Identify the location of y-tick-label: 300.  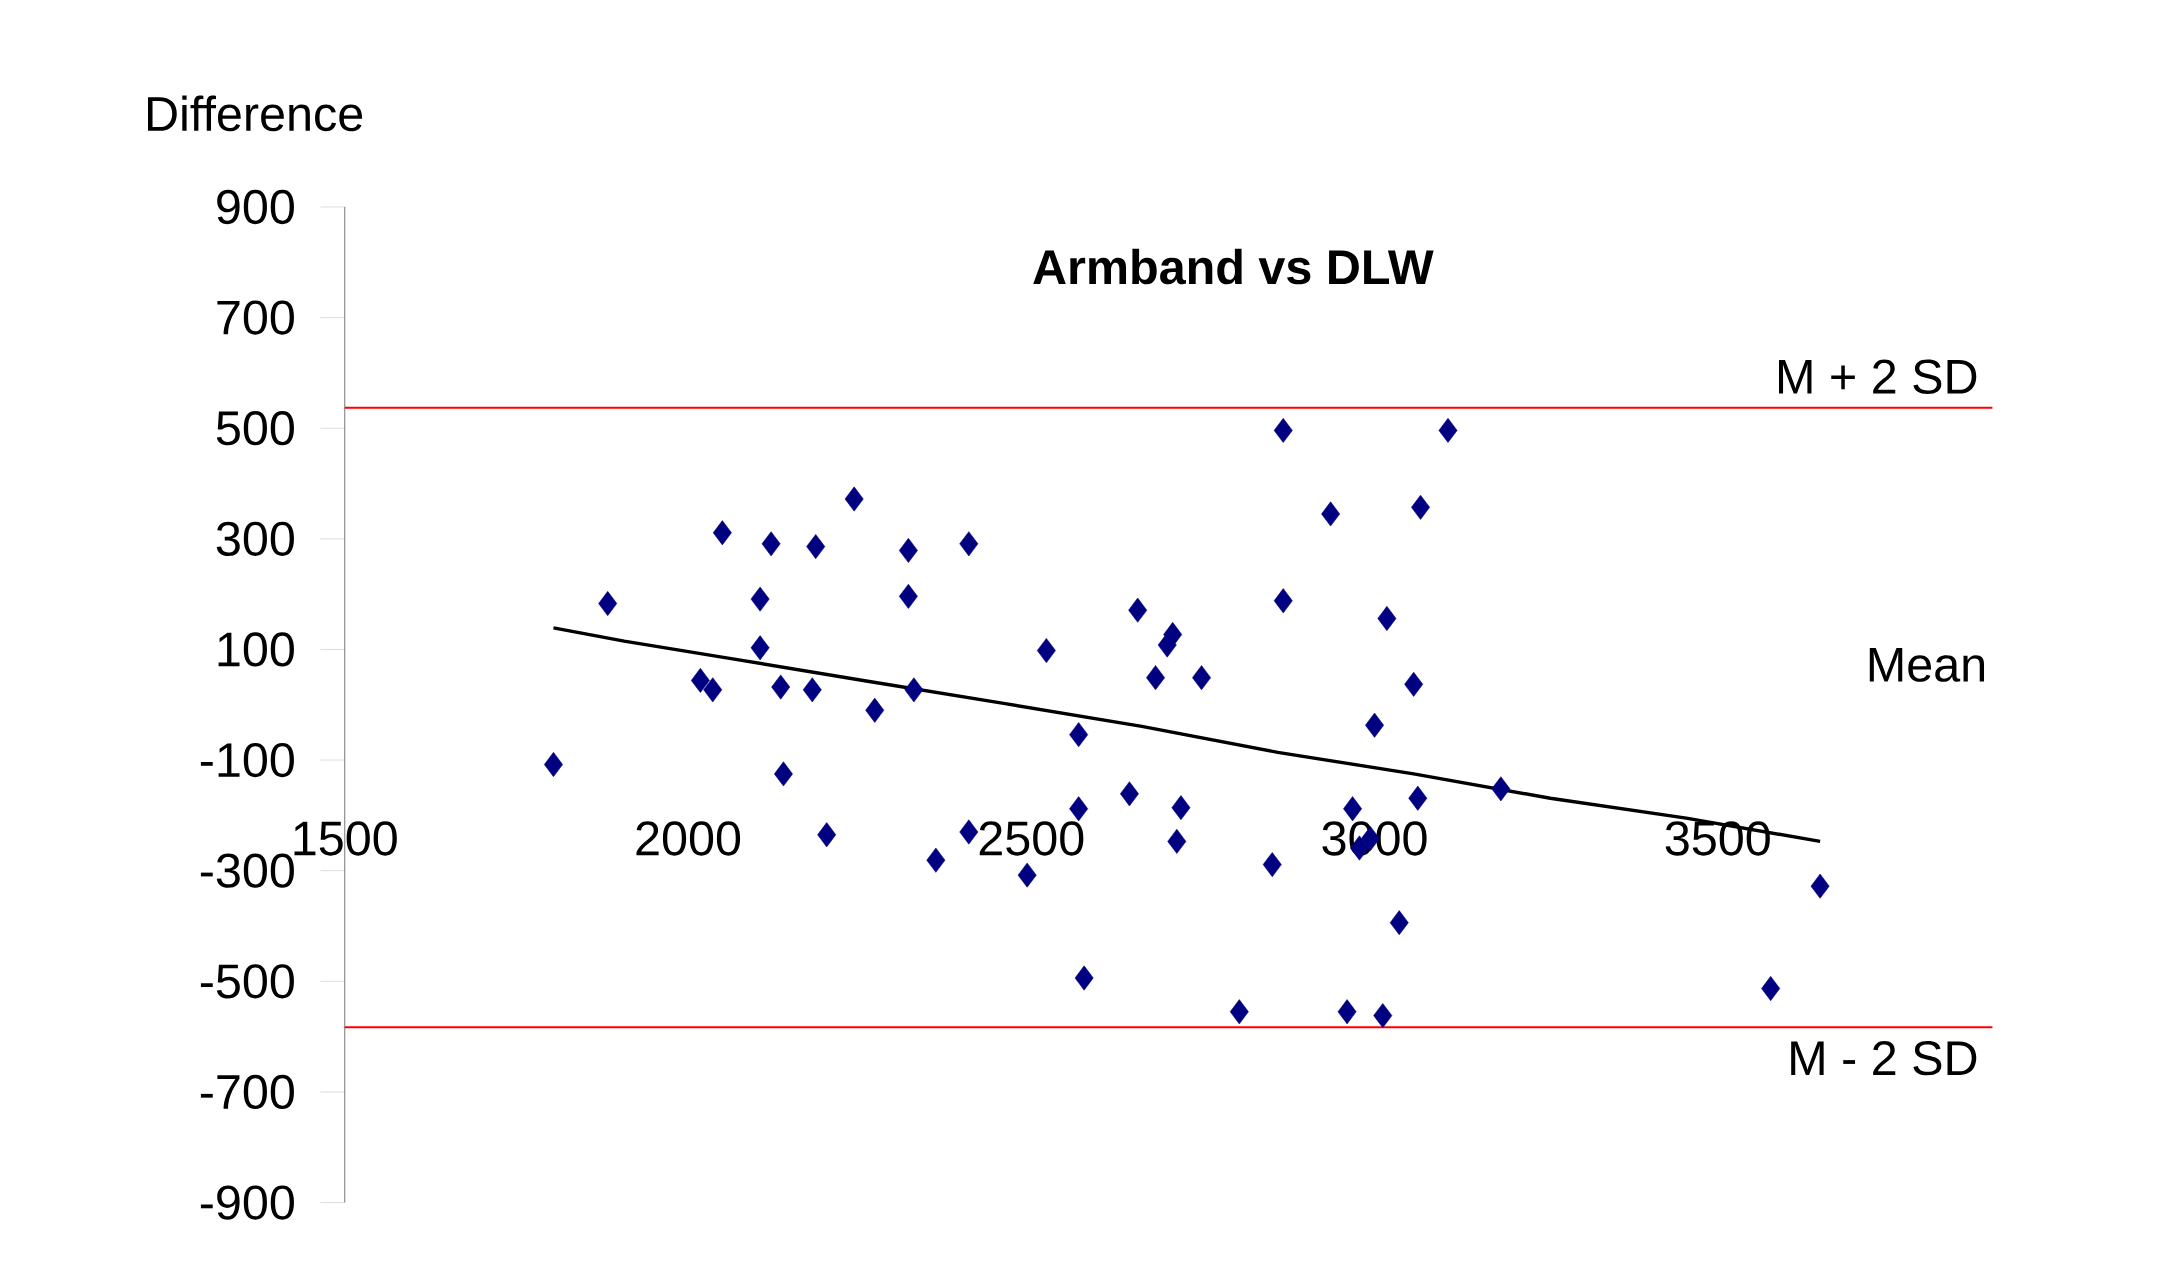
(255, 538).